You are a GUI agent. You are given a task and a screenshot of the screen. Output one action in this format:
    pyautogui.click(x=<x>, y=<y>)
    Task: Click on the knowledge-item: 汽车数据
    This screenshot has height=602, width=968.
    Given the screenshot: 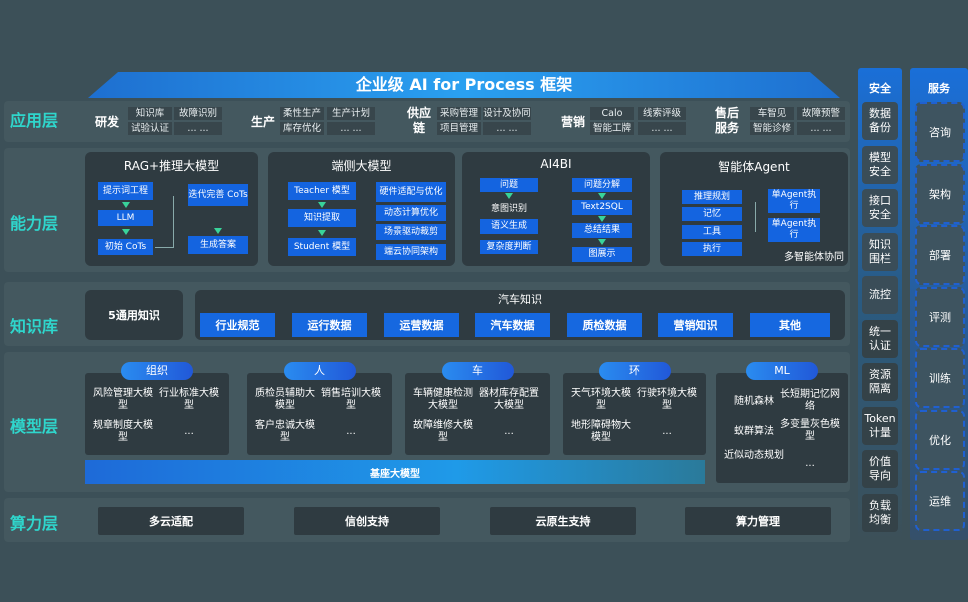 What is the action you would take?
    pyautogui.click(x=512, y=325)
    